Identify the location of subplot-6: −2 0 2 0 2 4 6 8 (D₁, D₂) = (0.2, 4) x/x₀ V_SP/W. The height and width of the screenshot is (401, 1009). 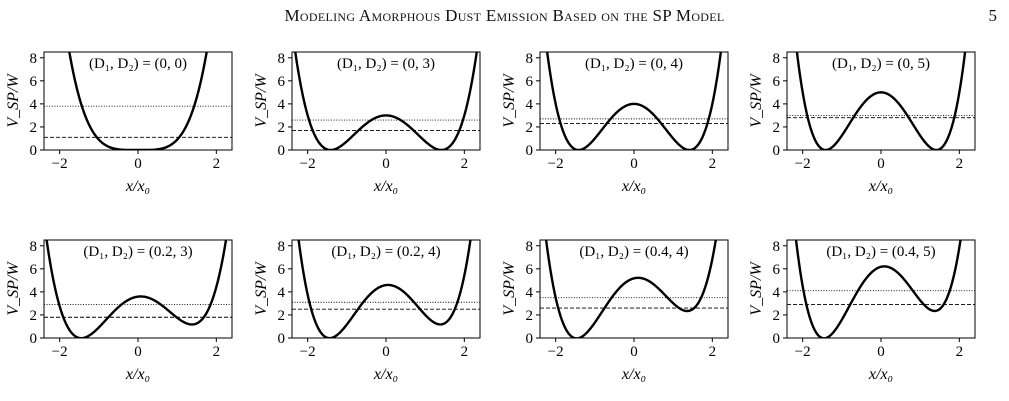
(367, 311).